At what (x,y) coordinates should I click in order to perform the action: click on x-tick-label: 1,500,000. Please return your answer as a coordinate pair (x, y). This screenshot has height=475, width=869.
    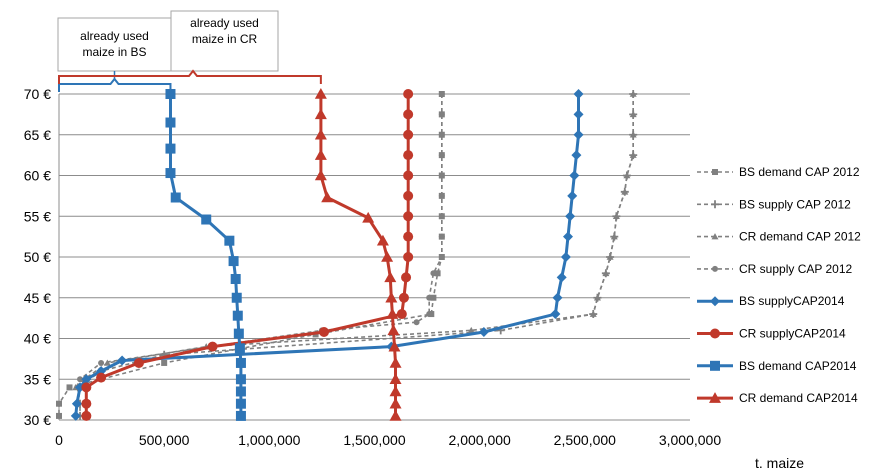
    Looking at the image, I should click on (374, 440).